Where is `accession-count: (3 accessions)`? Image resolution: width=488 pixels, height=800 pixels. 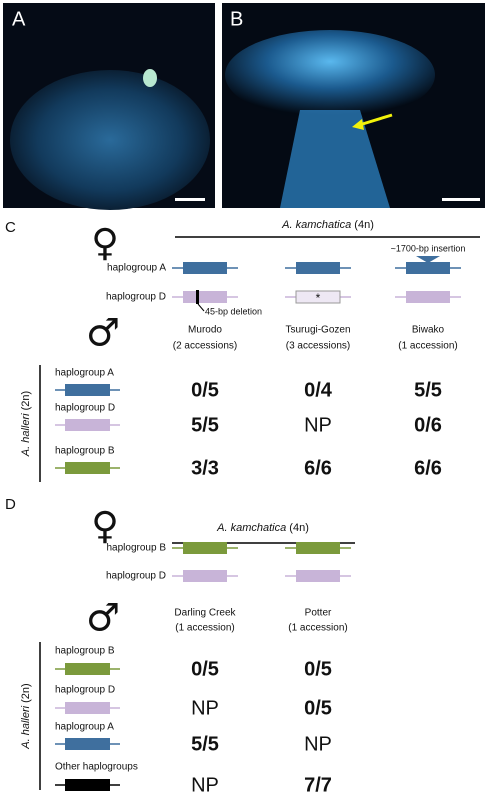 accession-count: (3 accessions) is located at coordinates (318, 346).